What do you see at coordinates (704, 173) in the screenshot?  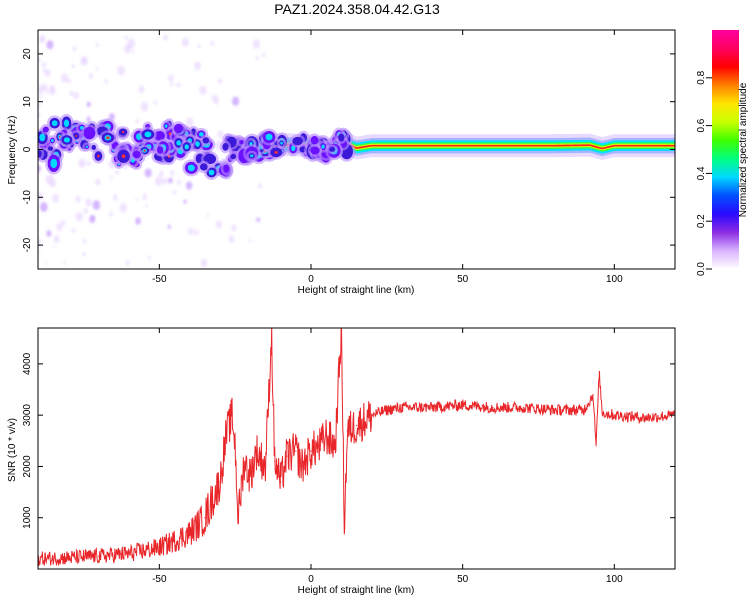 I see `colorbar-ticks: 0.0 0.2 0.4 0.6 0.8` at bounding box center [704, 173].